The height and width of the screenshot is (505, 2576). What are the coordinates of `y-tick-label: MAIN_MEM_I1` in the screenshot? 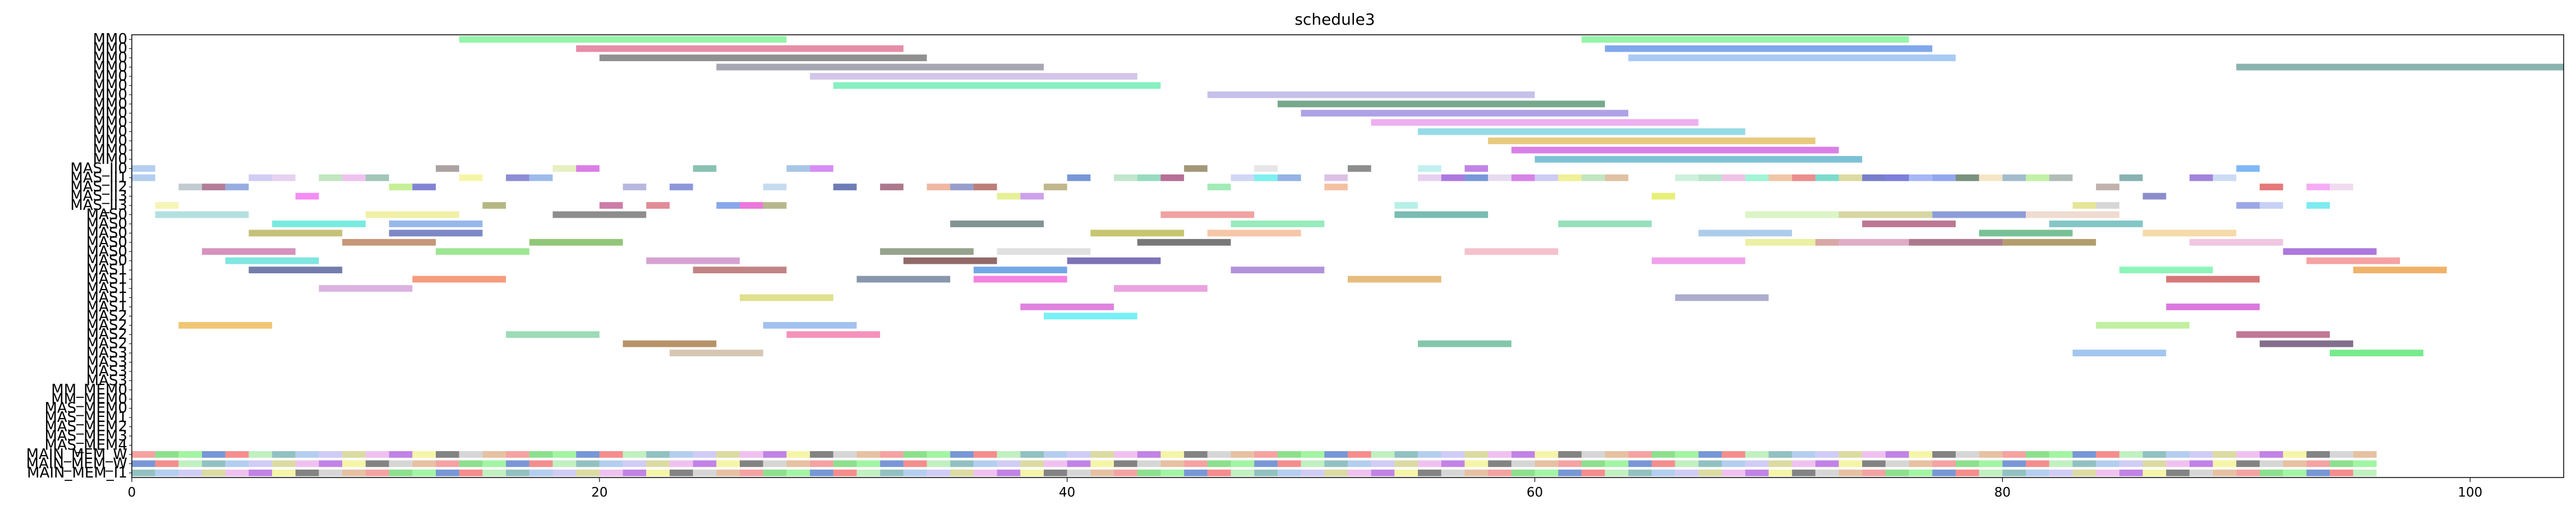 It's located at (77, 473).